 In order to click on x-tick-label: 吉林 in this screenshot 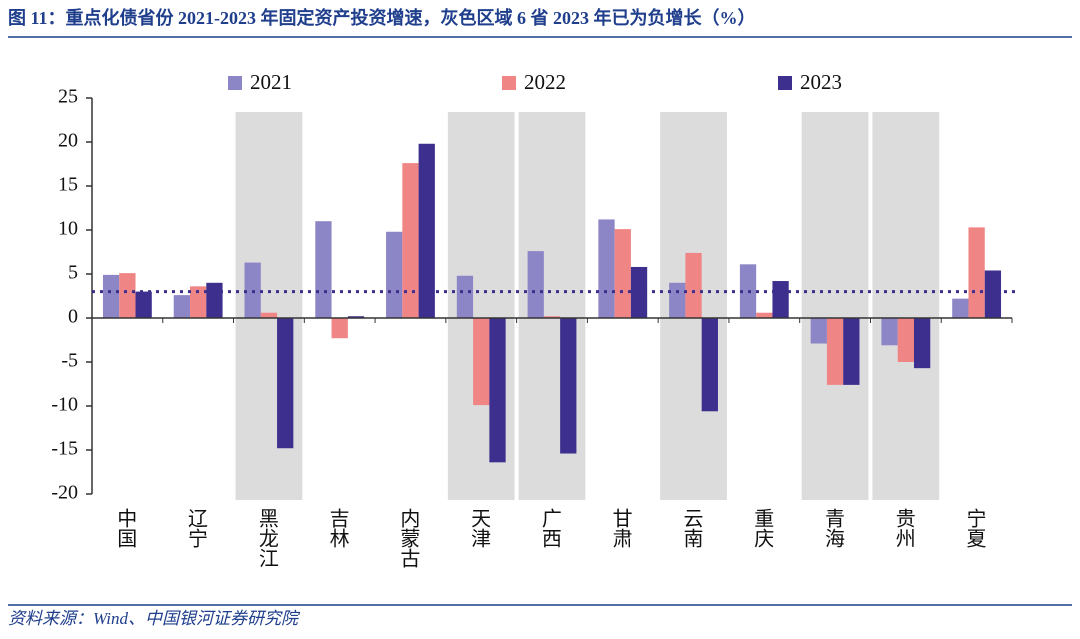, I will do `click(337, 528)`.